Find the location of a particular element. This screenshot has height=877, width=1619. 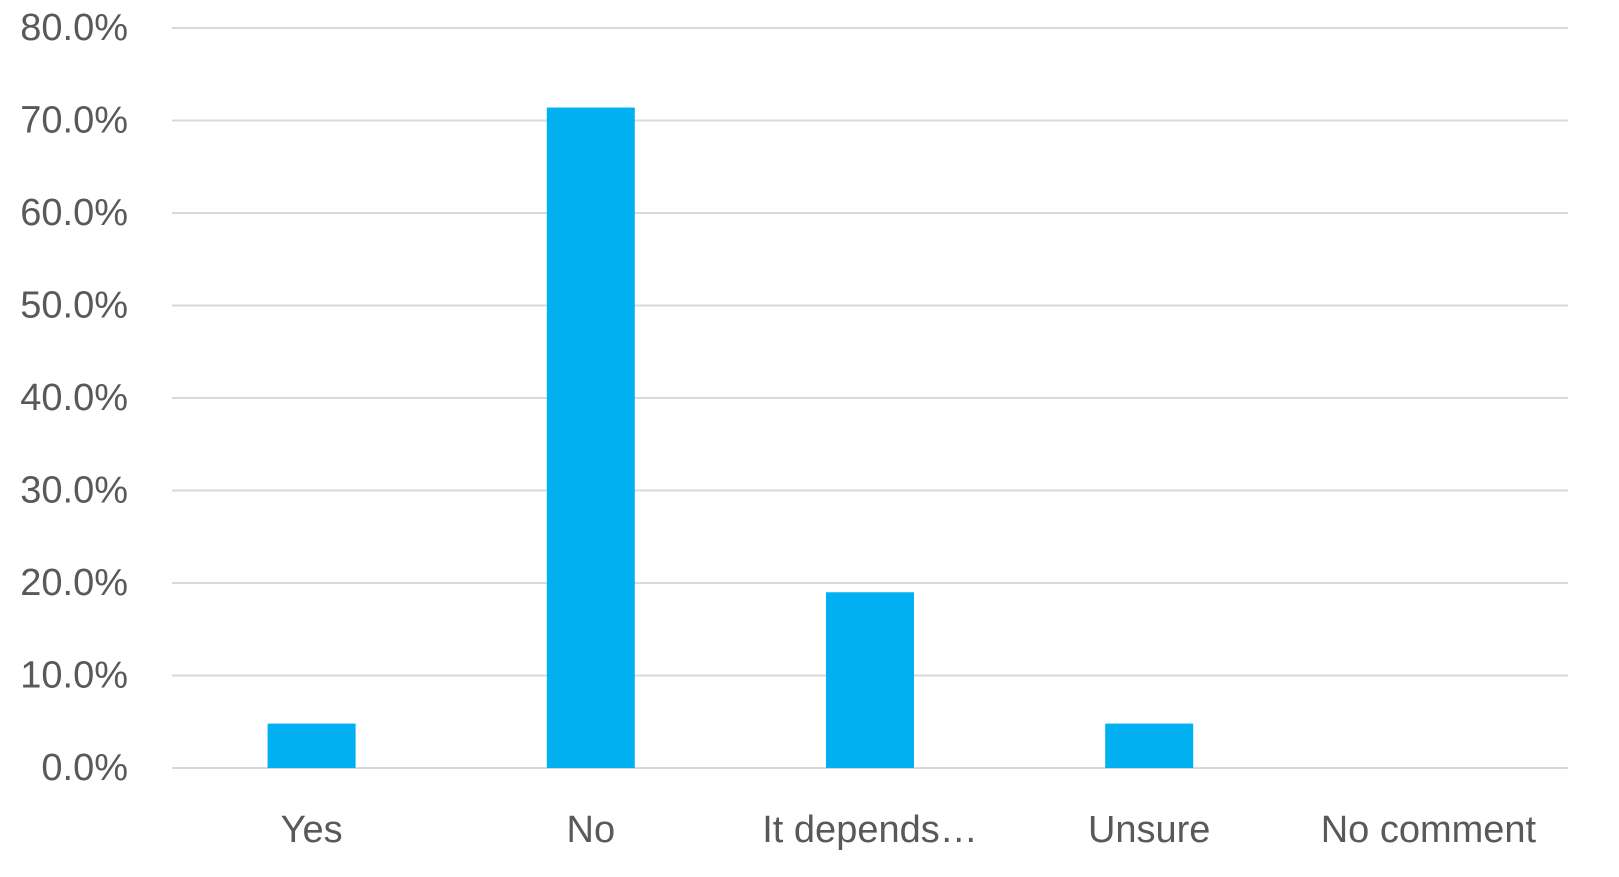

bar-yes is located at coordinates (311, 745).